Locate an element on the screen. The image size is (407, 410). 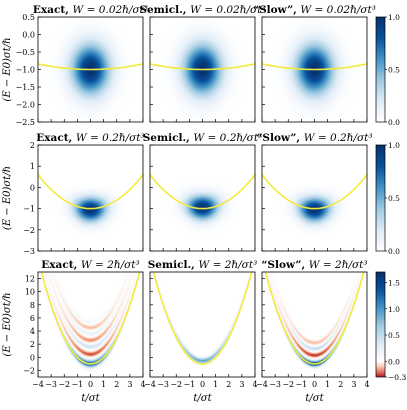
y-tick-label: 0.5 is located at coordinates (28, 17).